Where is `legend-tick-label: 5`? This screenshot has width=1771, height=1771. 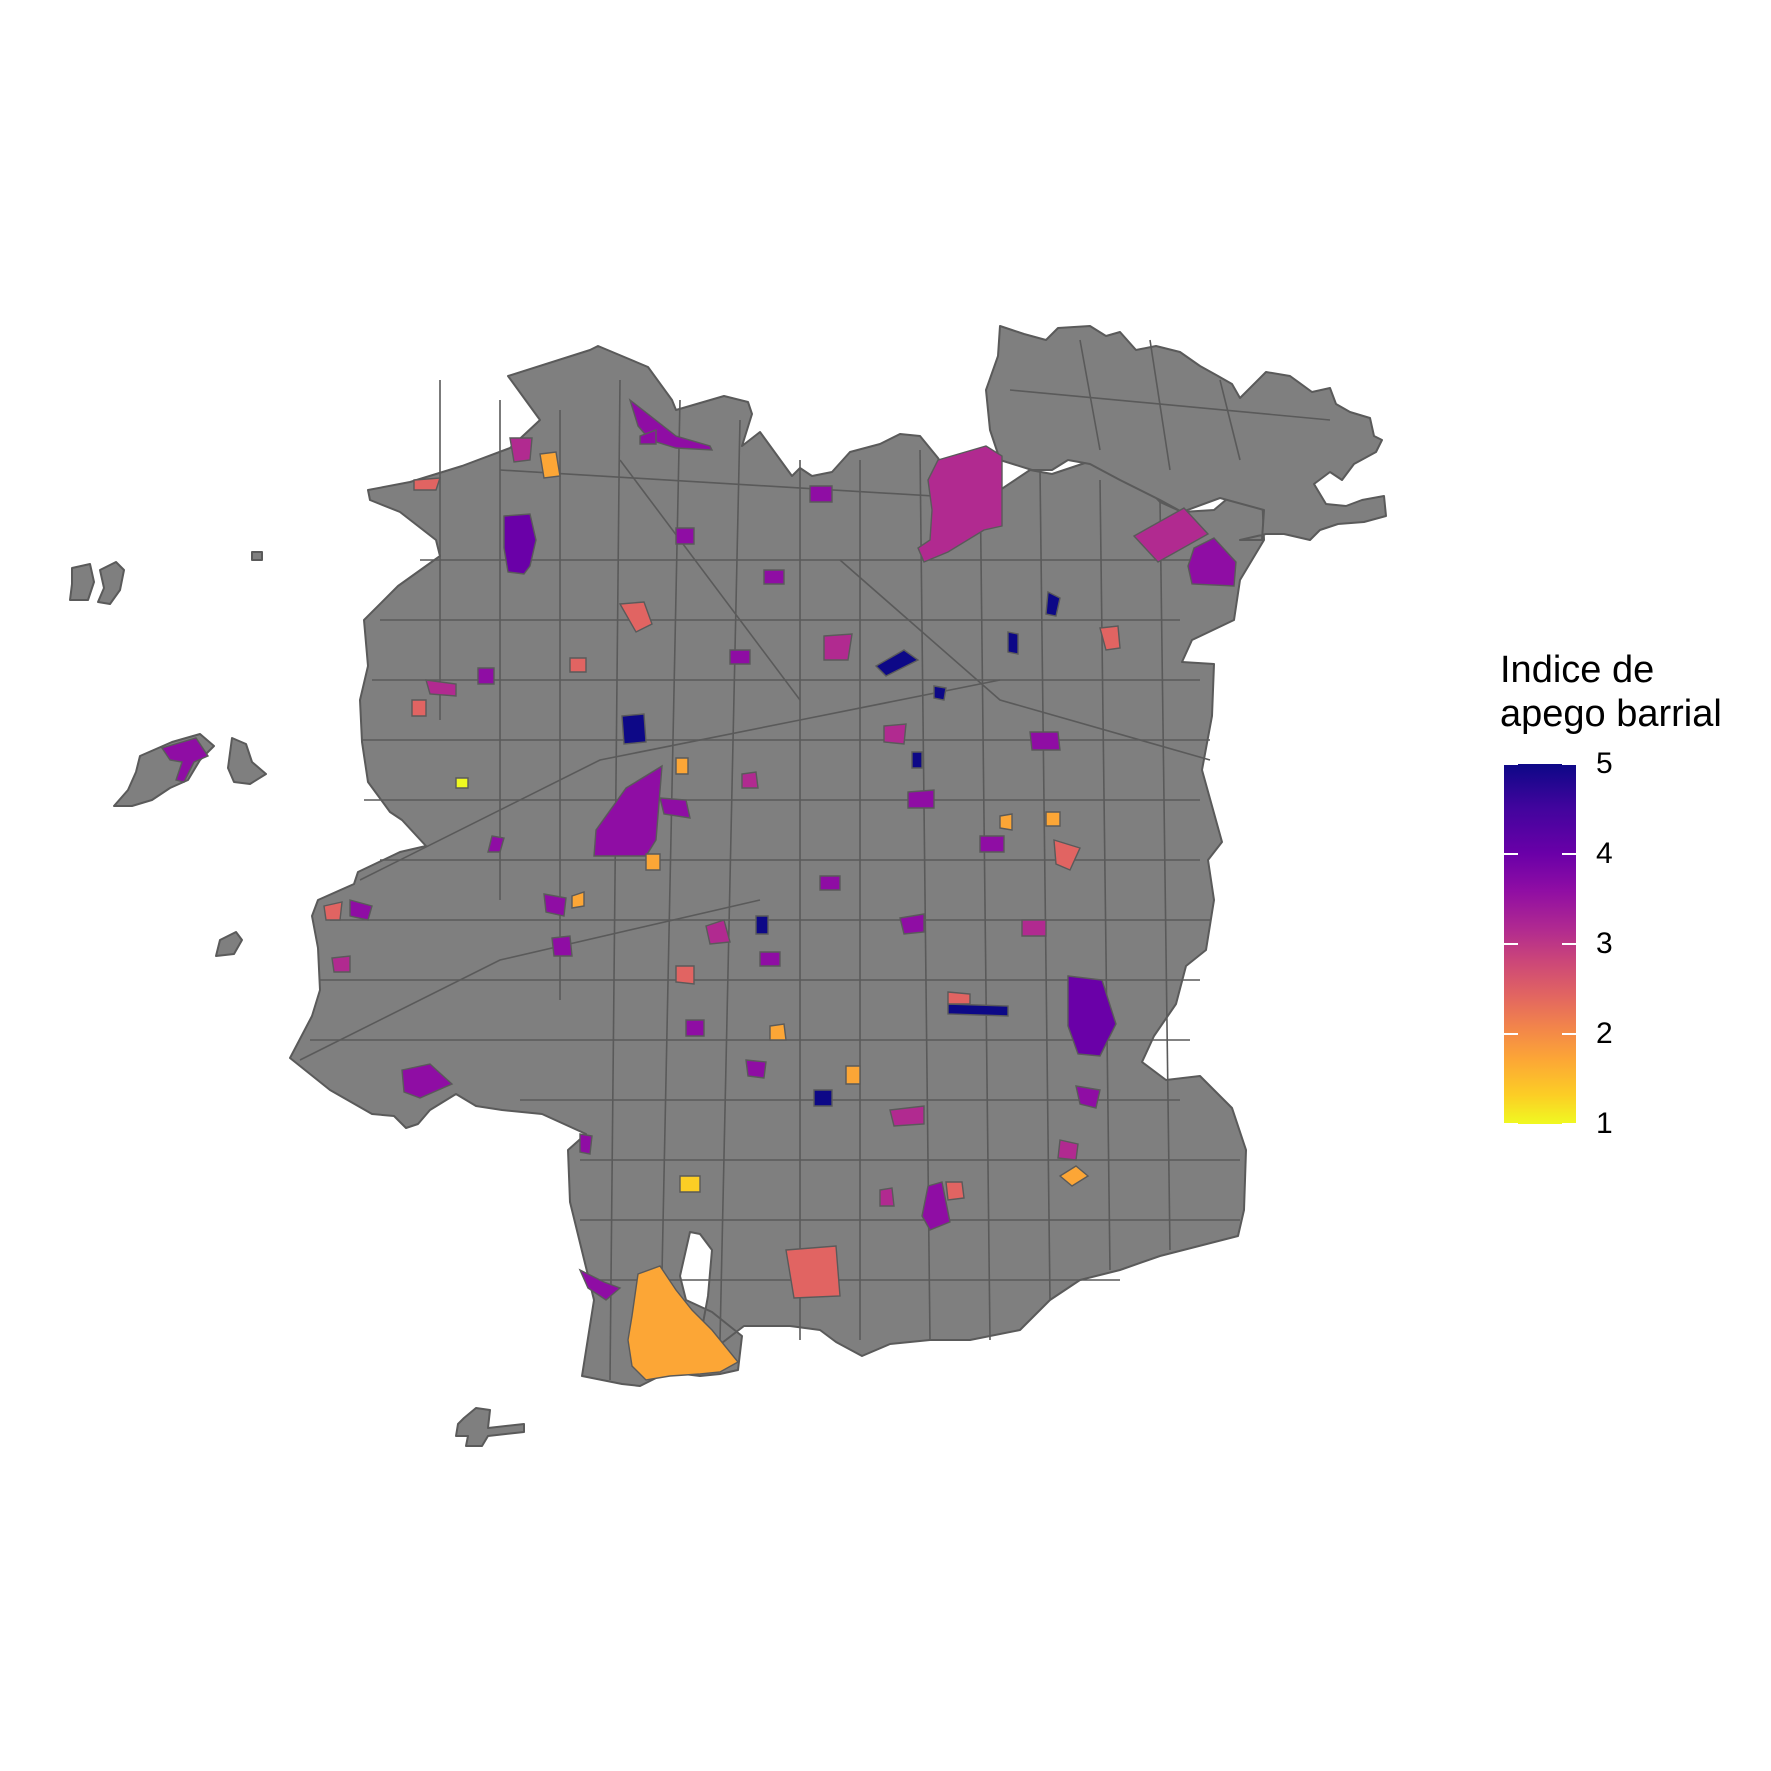
legend-tick-label: 5 is located at coordinates (1604, 763).